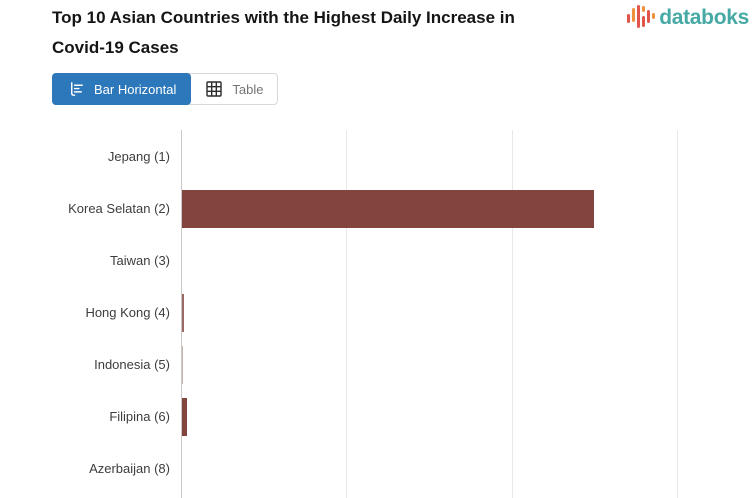 Image resolution: width=753 pixels, height=498 pixels. Describe the element at coordinates (139, 416) in the screenshot. I see `category-label: Filipina (6)` at that location.